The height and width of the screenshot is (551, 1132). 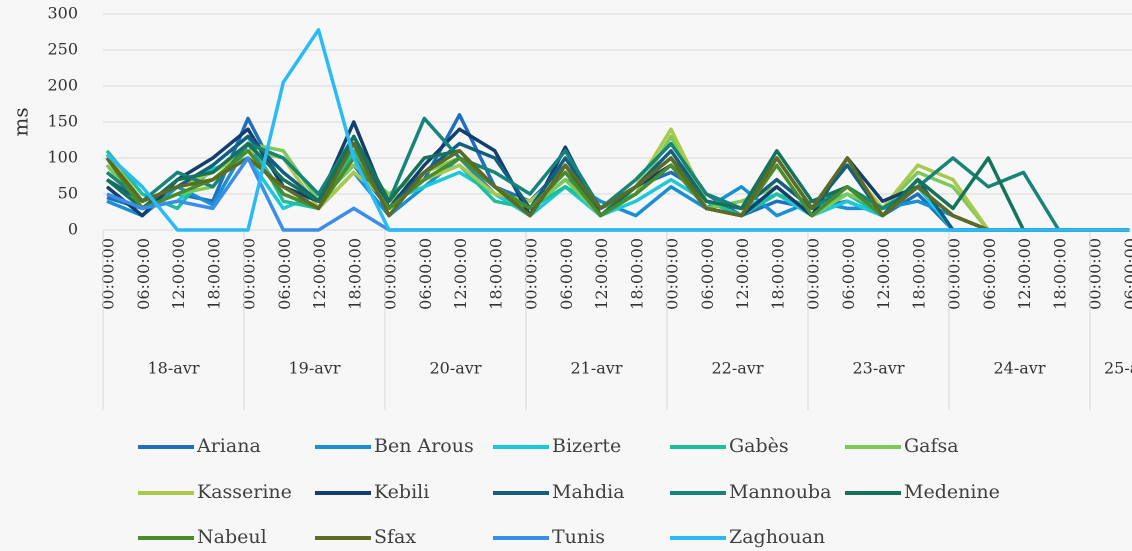 What do you see at coordinates (68, 193) in the screenshot?
I see `y-tick-label: 50` at bounding box center [68, 193].